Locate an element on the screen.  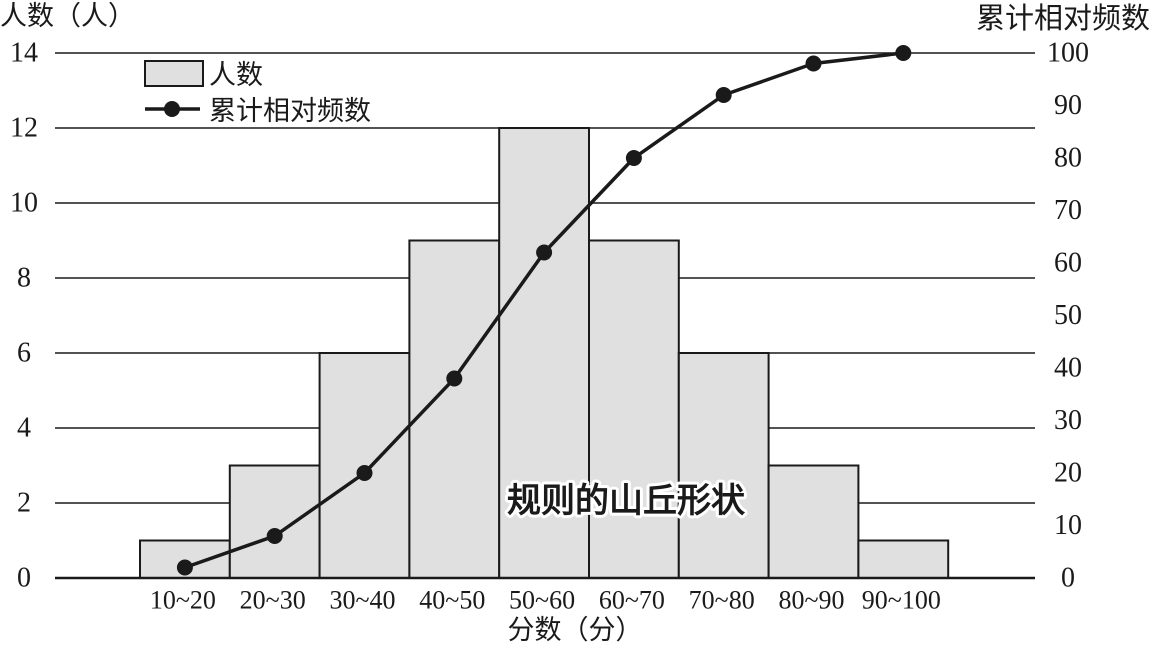
legend-bar-swatch is located at coordinates (174, 73).